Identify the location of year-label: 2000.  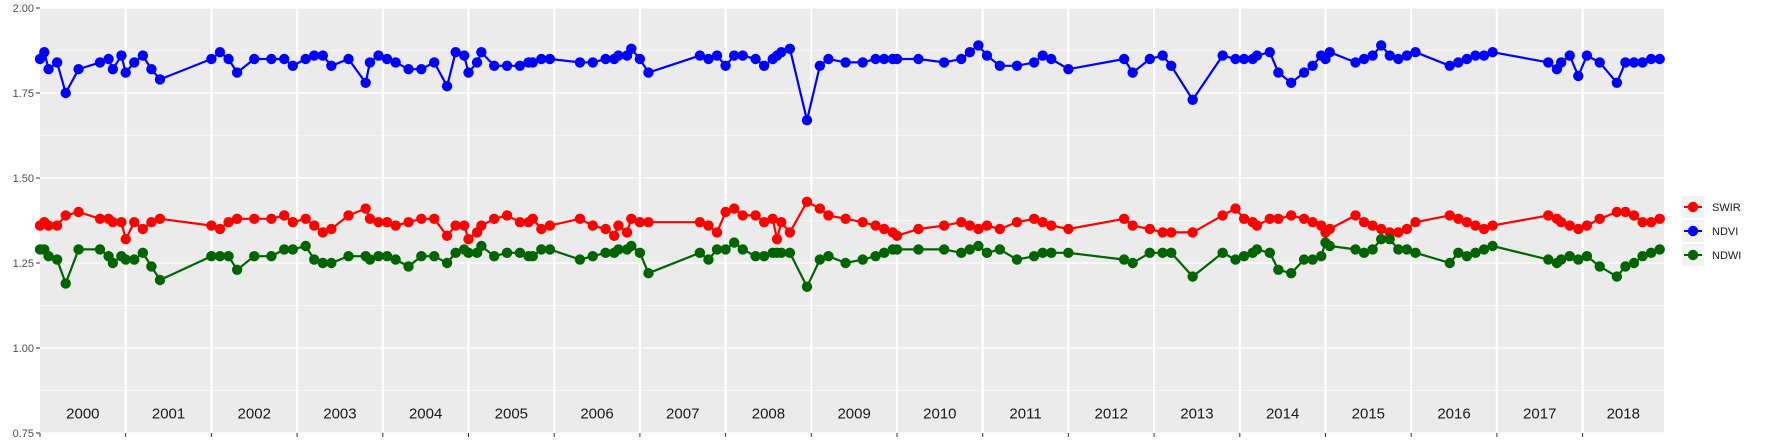
(82, 413).